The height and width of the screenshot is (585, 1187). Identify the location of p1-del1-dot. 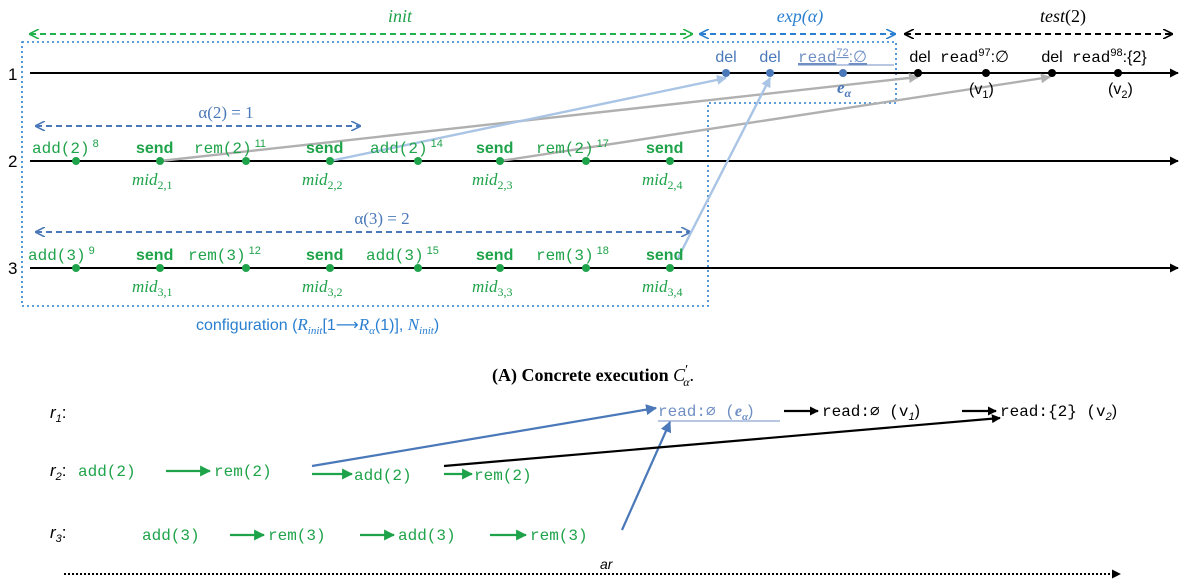
(726, 73).